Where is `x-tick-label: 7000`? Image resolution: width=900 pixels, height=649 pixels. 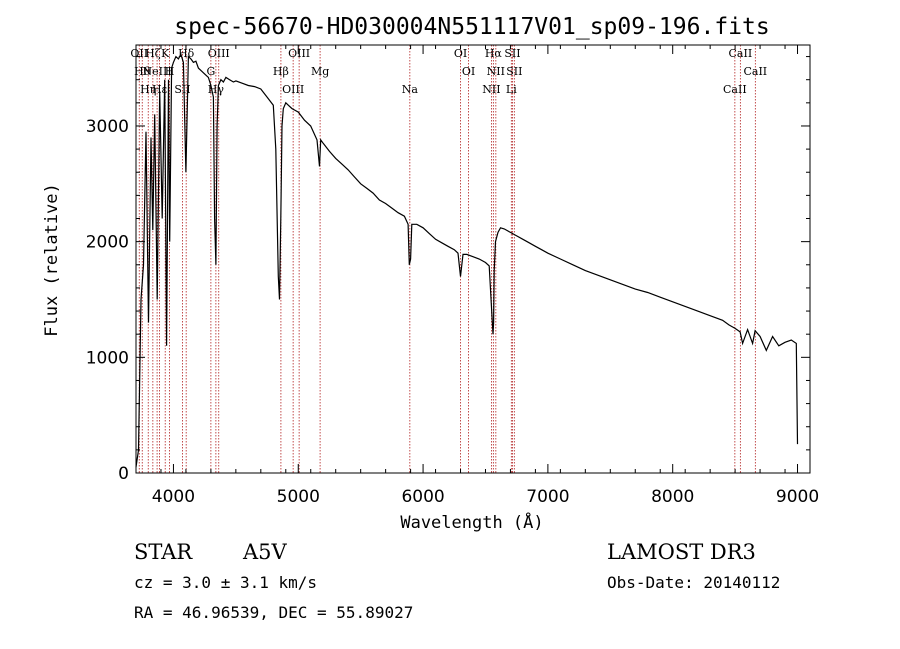
x-tick-label: 7000 is located at coordinates (547, 497).